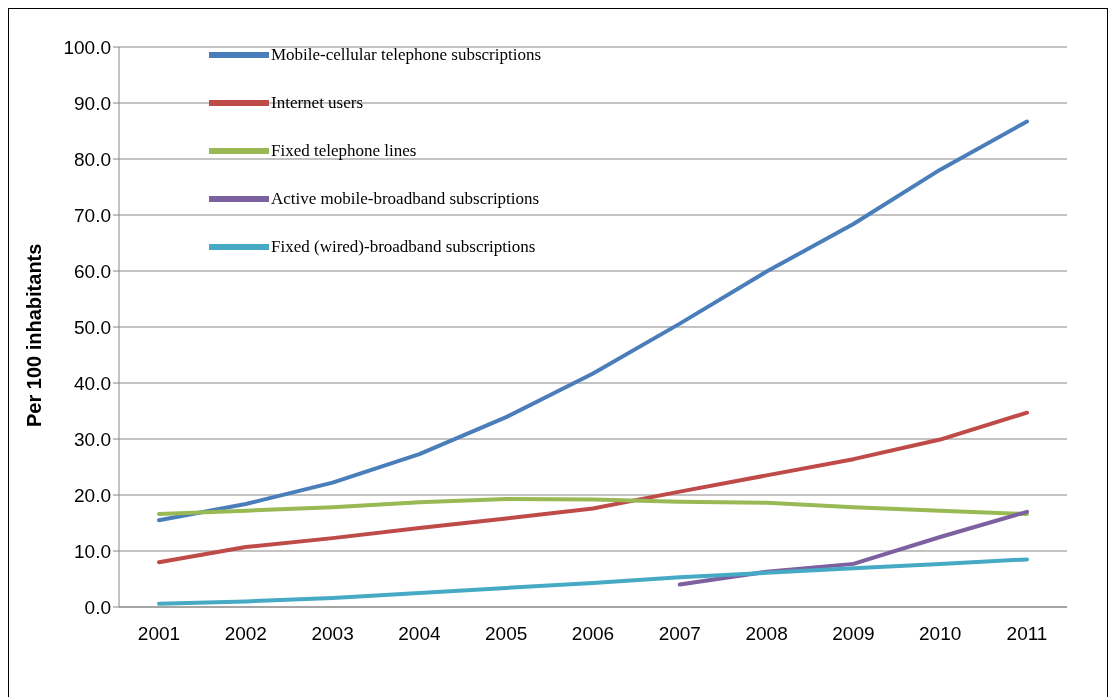  I want to click on y-tick-label: 30.0, so click(92, 439).